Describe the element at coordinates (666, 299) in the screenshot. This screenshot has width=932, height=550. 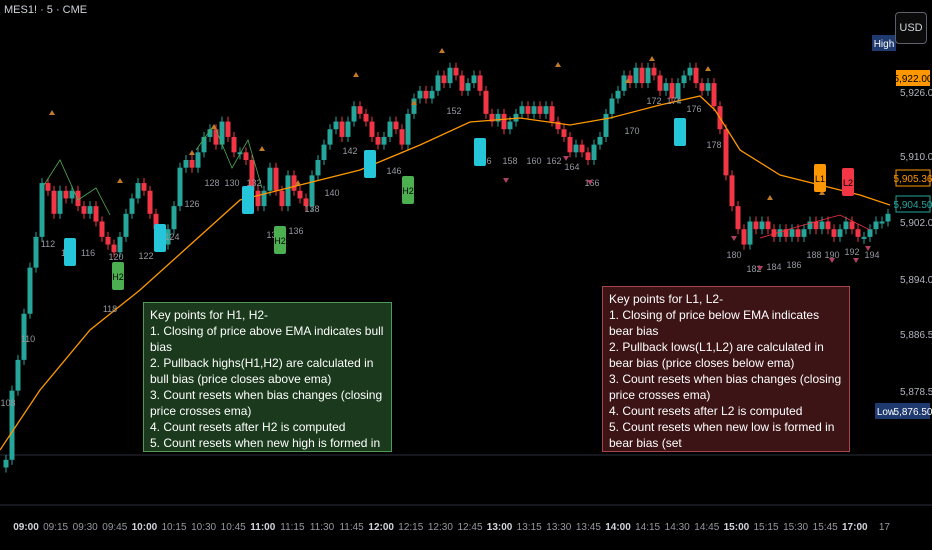
I see `note-bear-title: Key points for L1, L2-` at that location.